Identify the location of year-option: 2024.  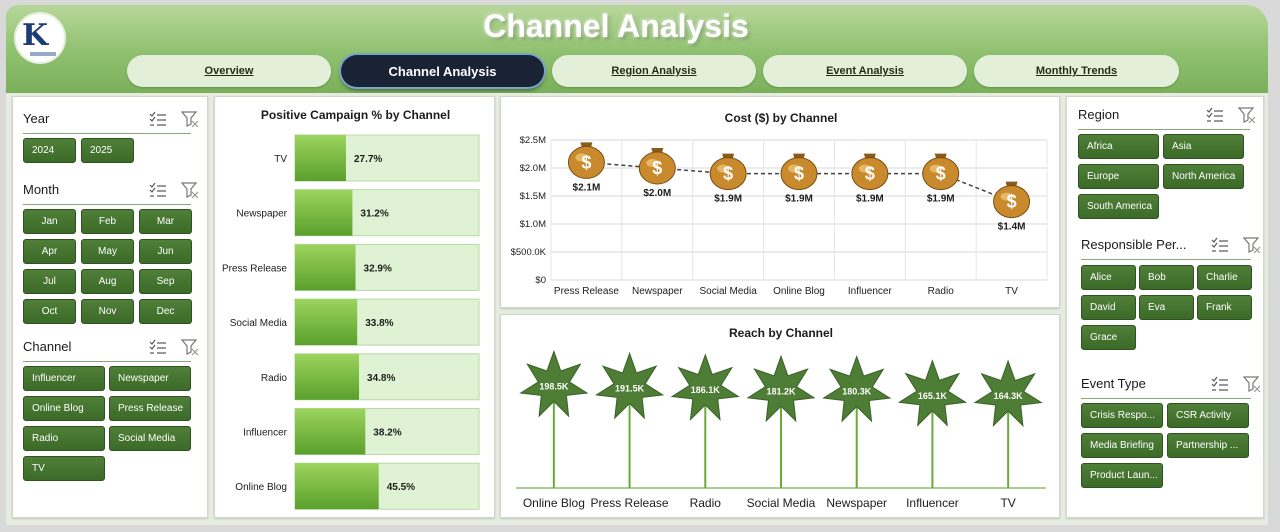
(49, 150).